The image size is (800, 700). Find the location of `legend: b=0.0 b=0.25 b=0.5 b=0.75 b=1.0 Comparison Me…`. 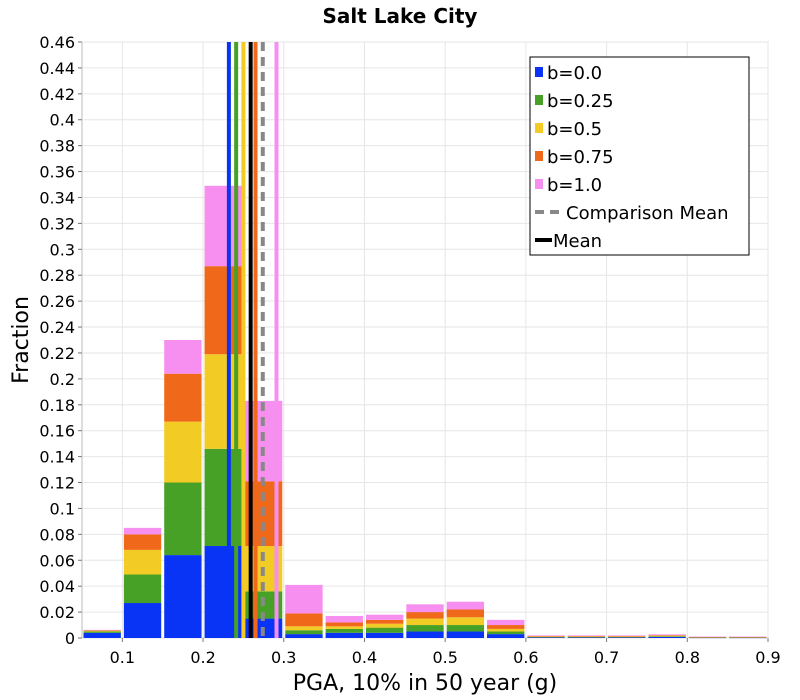

legend: b=0.0 b=0.25 b=0.5 b=0.75 b=1.0 Comparison Me… is located at coordinates (639, 156).